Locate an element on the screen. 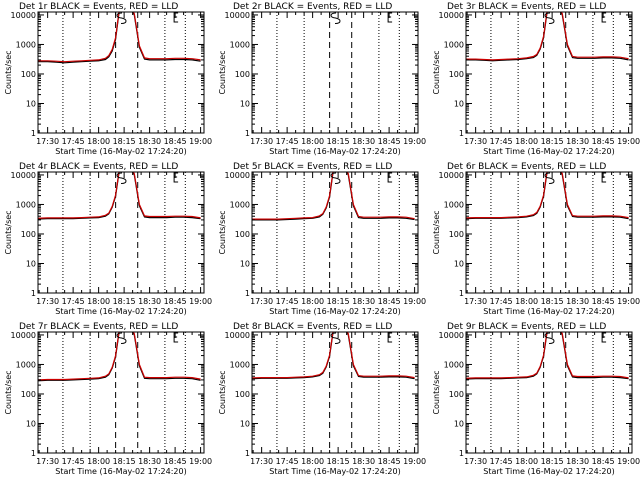  panel-title: Det 6r BLACK = Events, RED = LLD is located at coordinates (526, 167).